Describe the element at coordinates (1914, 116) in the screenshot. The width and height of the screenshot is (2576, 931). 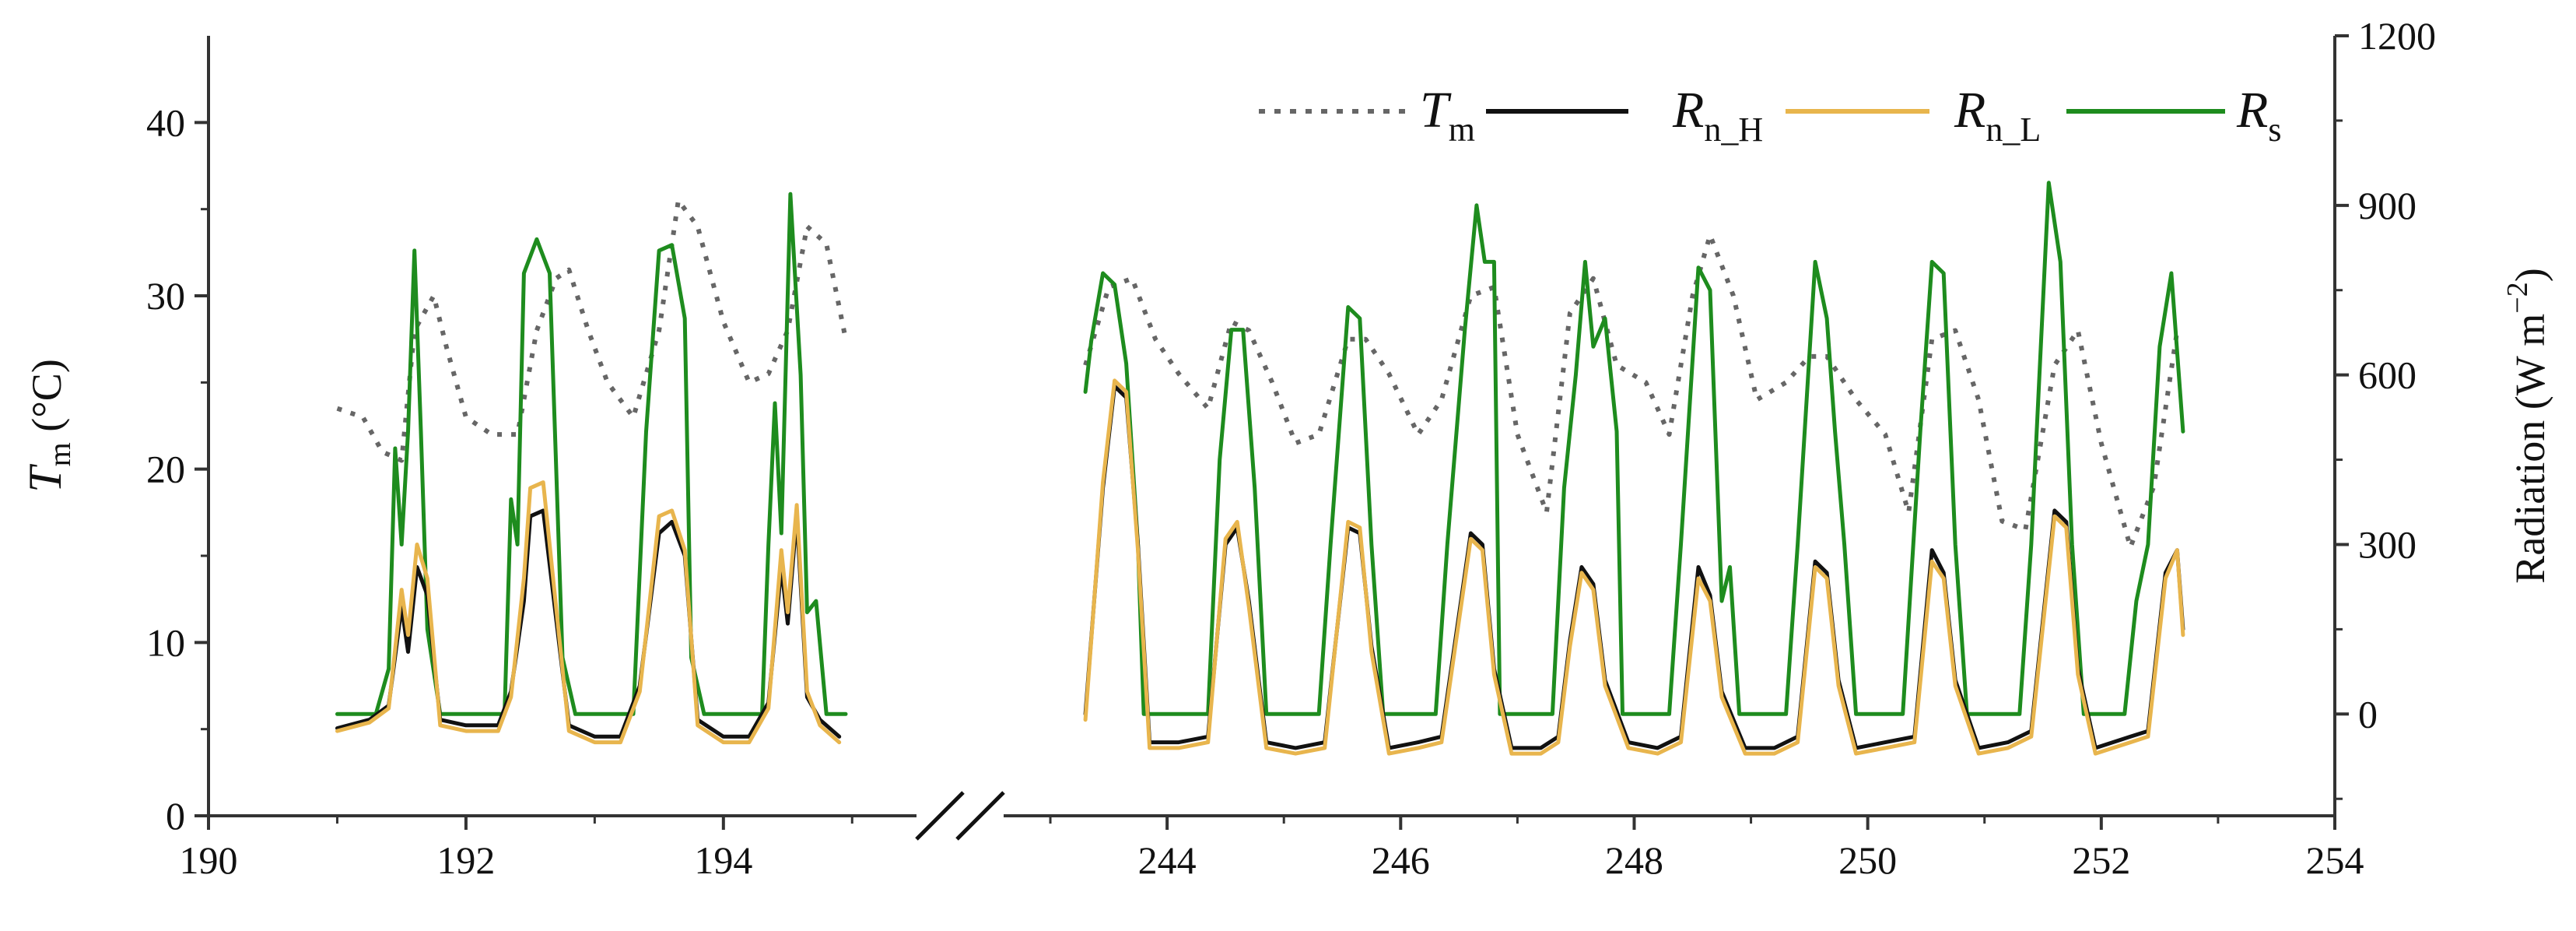
I see `legend-item-rn-l: Rn_L` at that location.